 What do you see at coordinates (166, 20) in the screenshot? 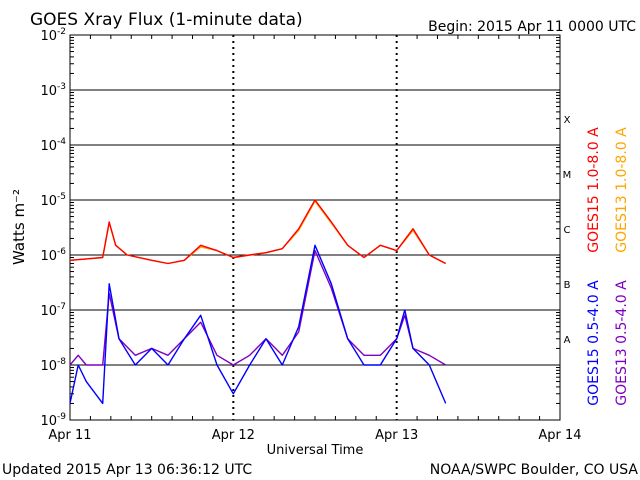
I see `chart-title: GOES Xray Flux (1-minute data)` at bounding box center [166, 20].